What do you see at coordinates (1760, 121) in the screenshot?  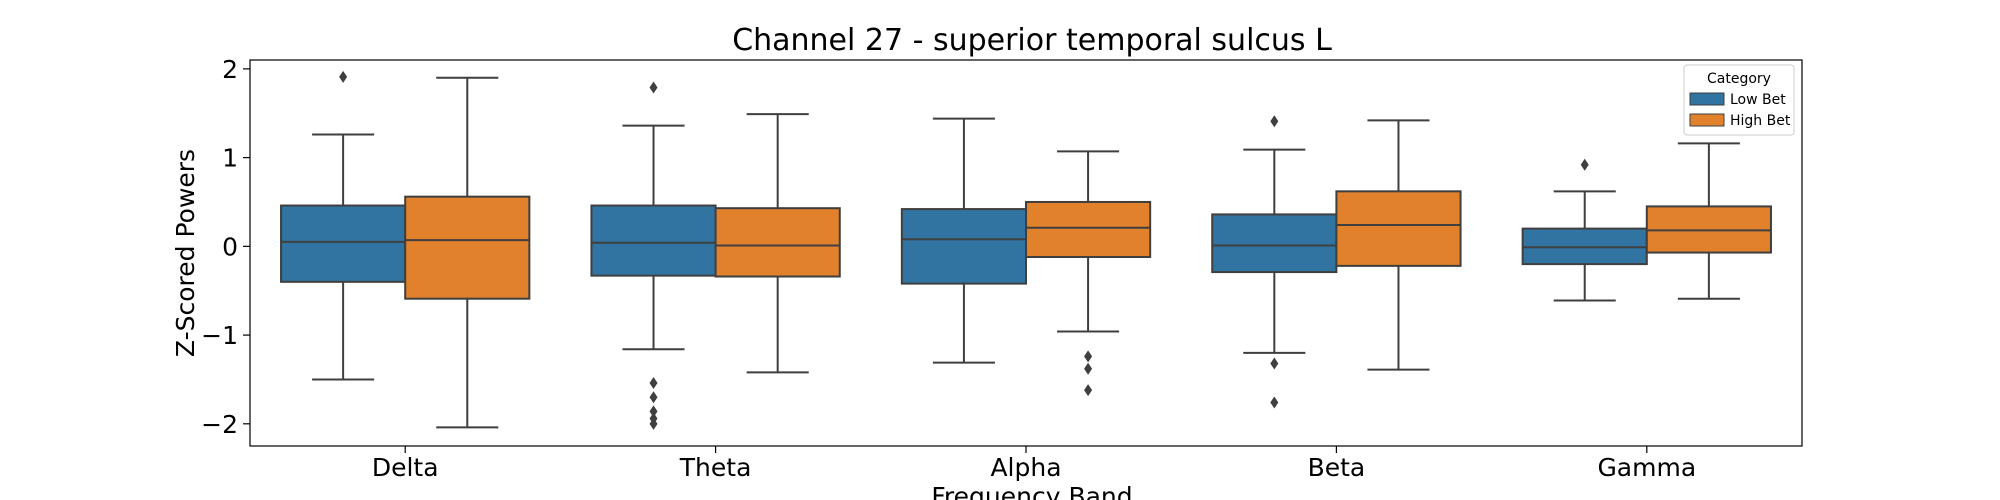 I see `legend-label-high-bet: High Bet` at bounding box center [1760, 121].